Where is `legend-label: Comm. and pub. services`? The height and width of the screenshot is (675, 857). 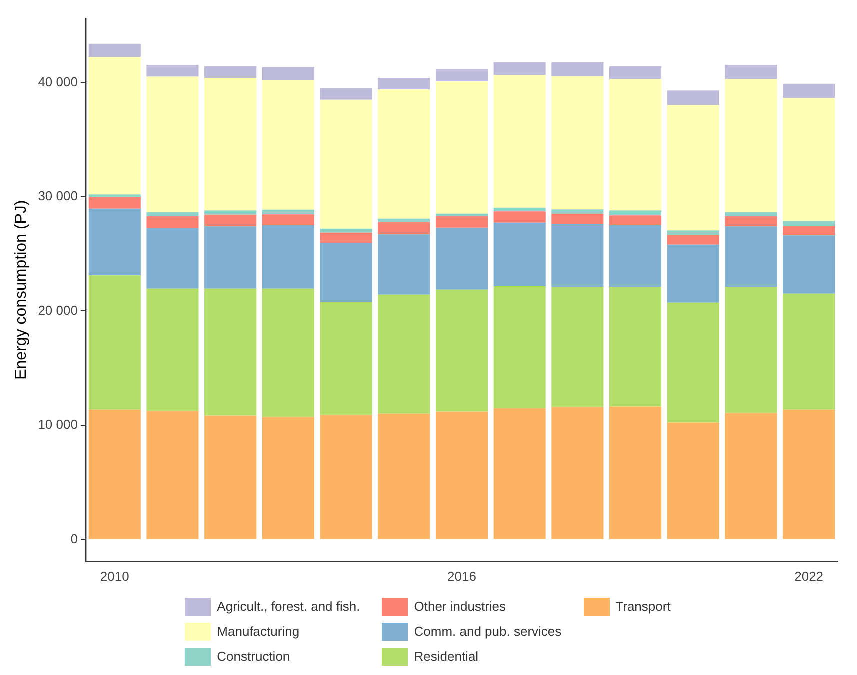
legend-label: Comm. and pub. services is located at coordinates (488, 631).